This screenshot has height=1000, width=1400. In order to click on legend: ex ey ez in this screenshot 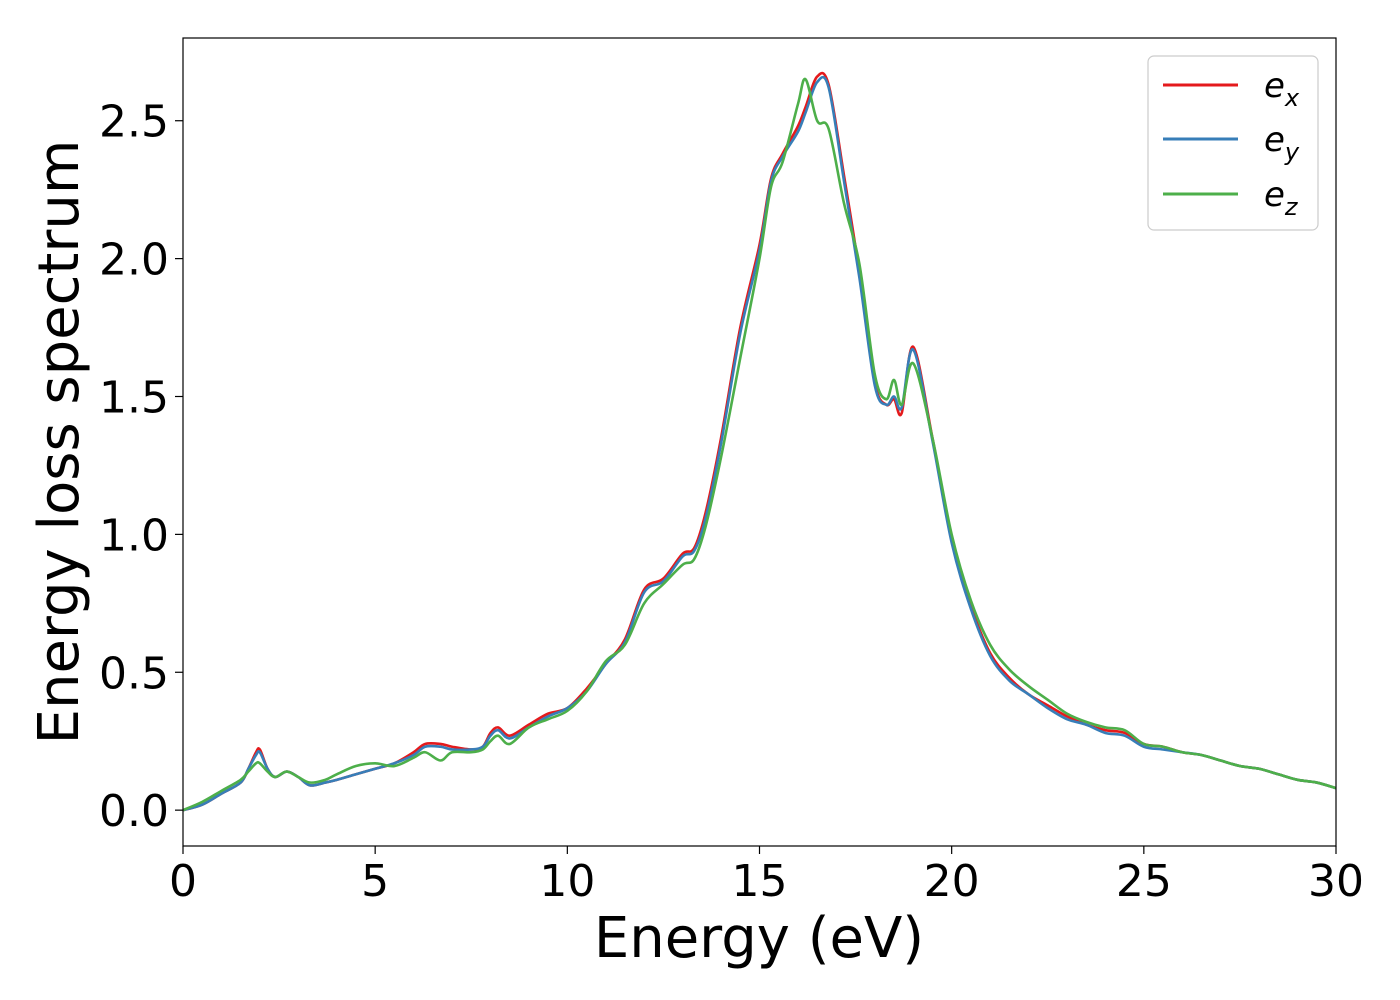, I will do `click(1233, 143)`.